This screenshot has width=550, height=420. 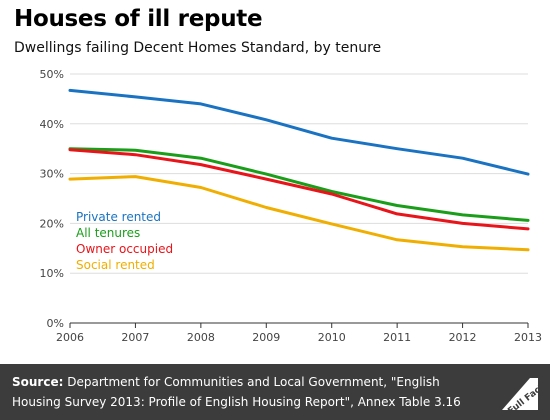 I want to click on y-tick-label: 30%, so click(x=52, y=174).